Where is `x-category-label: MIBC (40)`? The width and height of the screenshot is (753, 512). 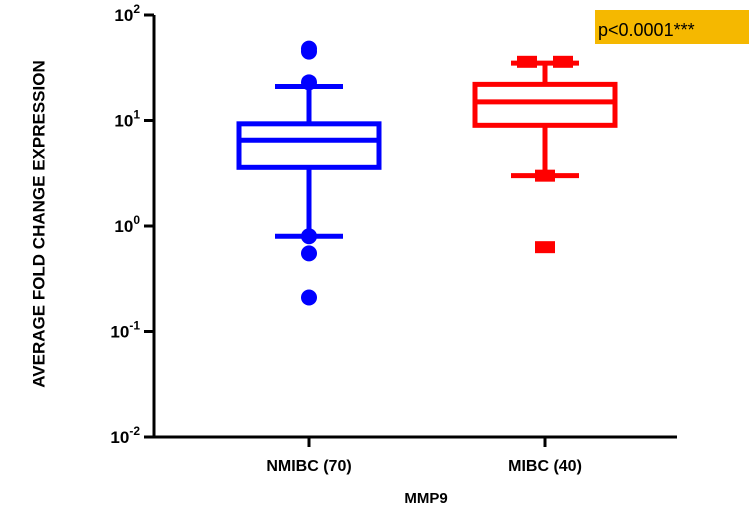
x-category-label: MIBC (40) is located at coordinates (545, 466).